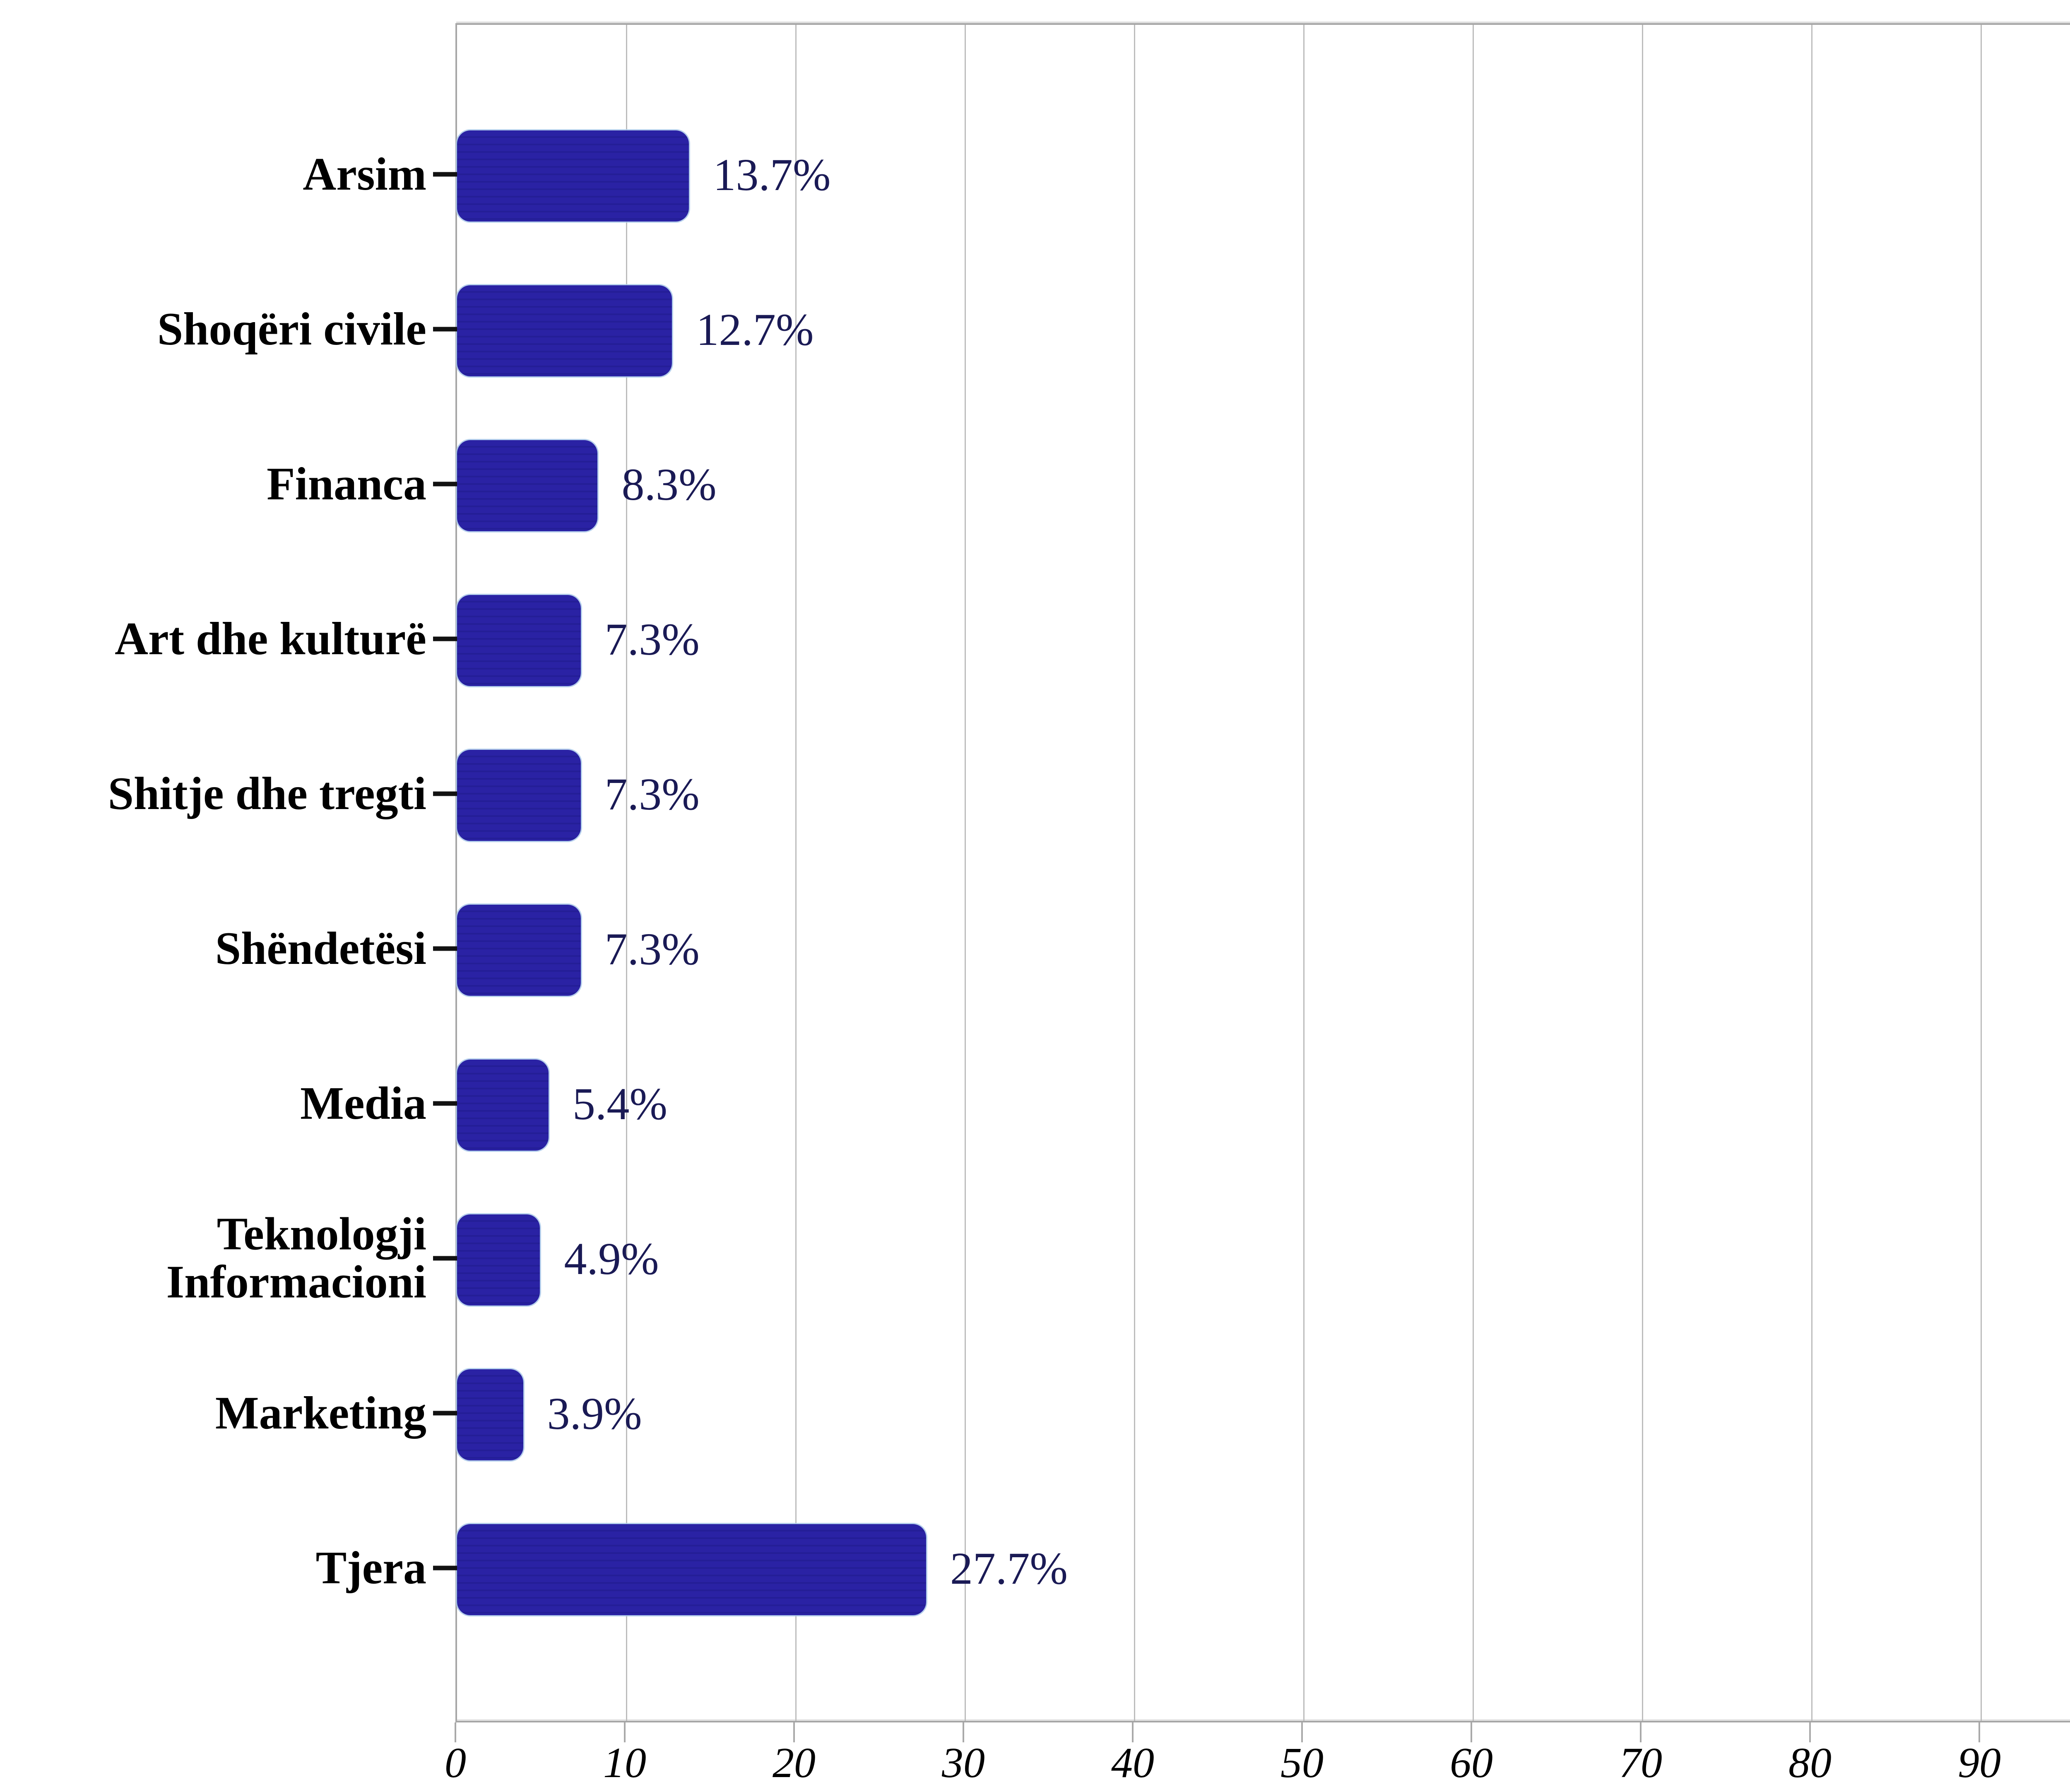 The height and width of the screenshot is (1792, 2070). Describe the element at coordinates (445, 948) in the screenshot. I see `y-tick-shendetesi` at that location.